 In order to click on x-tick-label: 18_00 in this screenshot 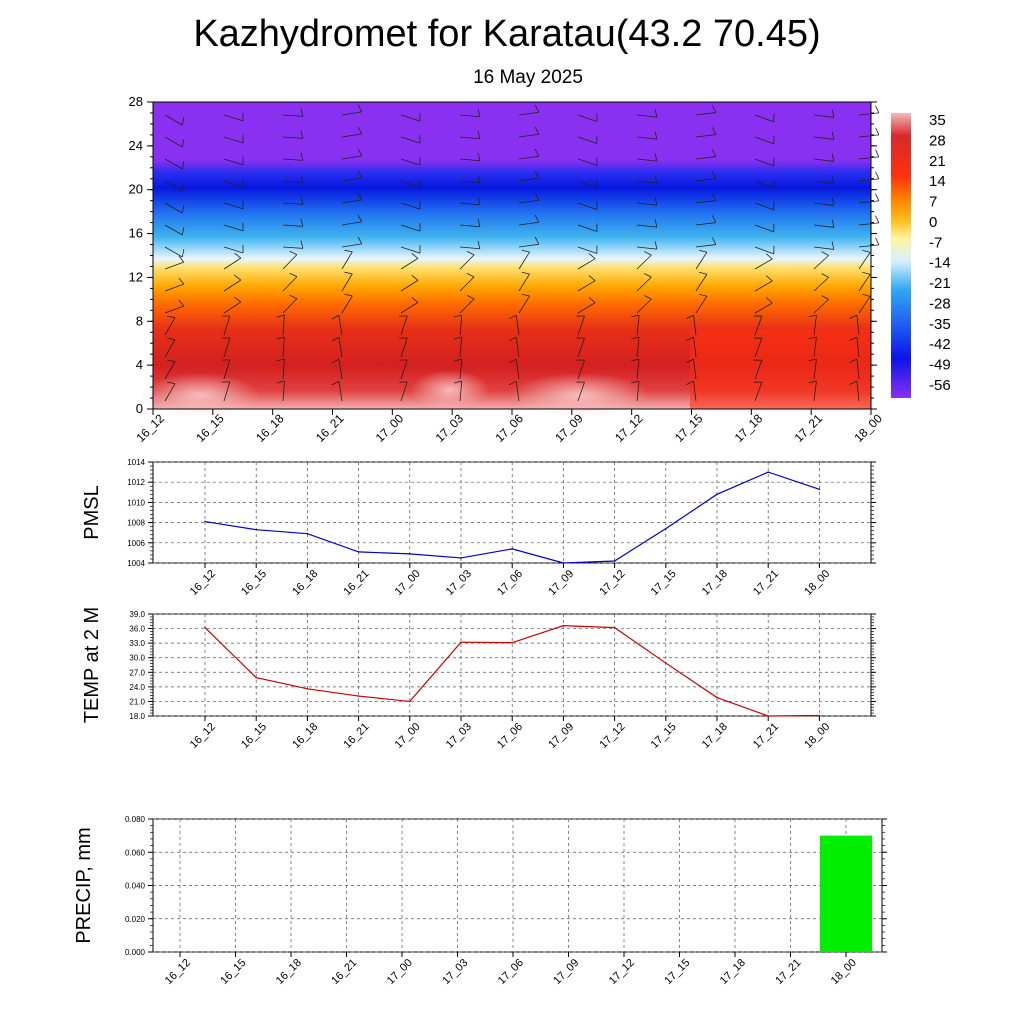, I will do `click(817, 583)`.